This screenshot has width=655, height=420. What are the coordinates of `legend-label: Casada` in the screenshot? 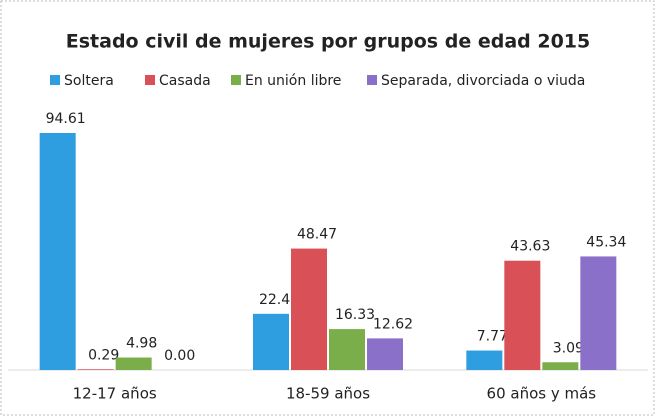 It's located at (185, 81).